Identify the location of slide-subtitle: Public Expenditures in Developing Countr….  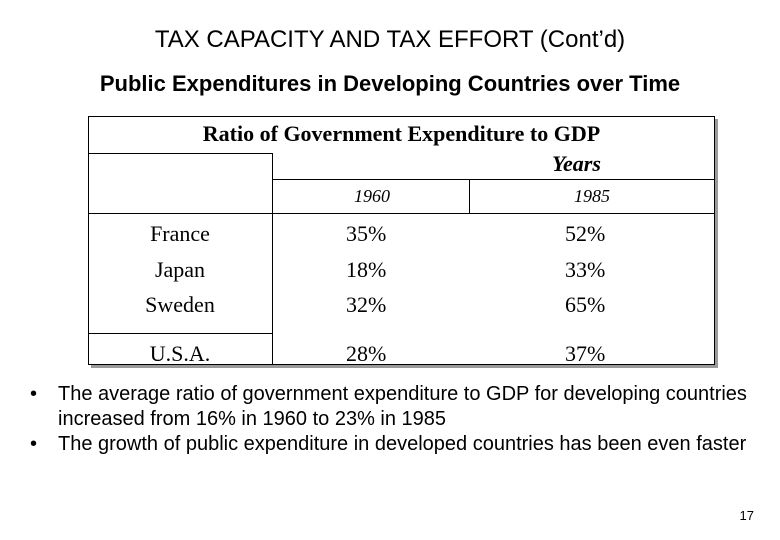
(390, 83).